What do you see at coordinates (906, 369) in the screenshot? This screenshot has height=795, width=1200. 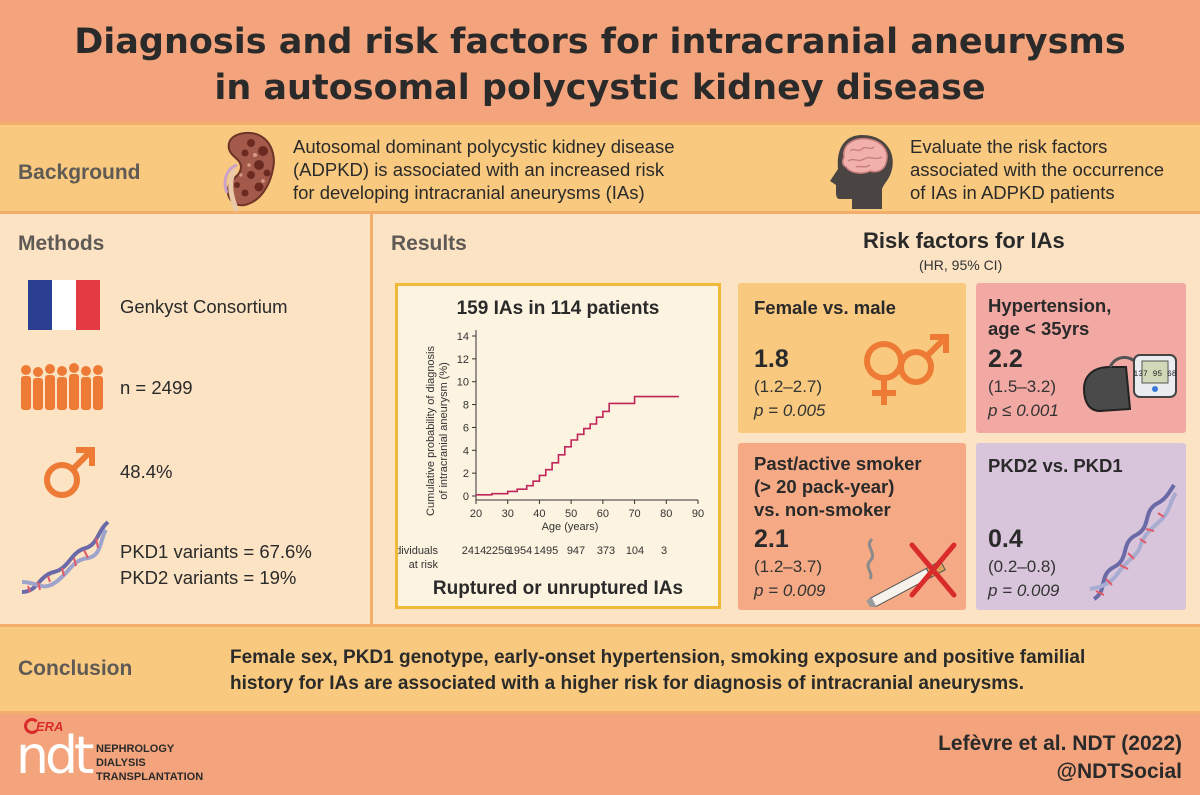 I see `gender-symbols-icon` at bounding box center [906, 369].